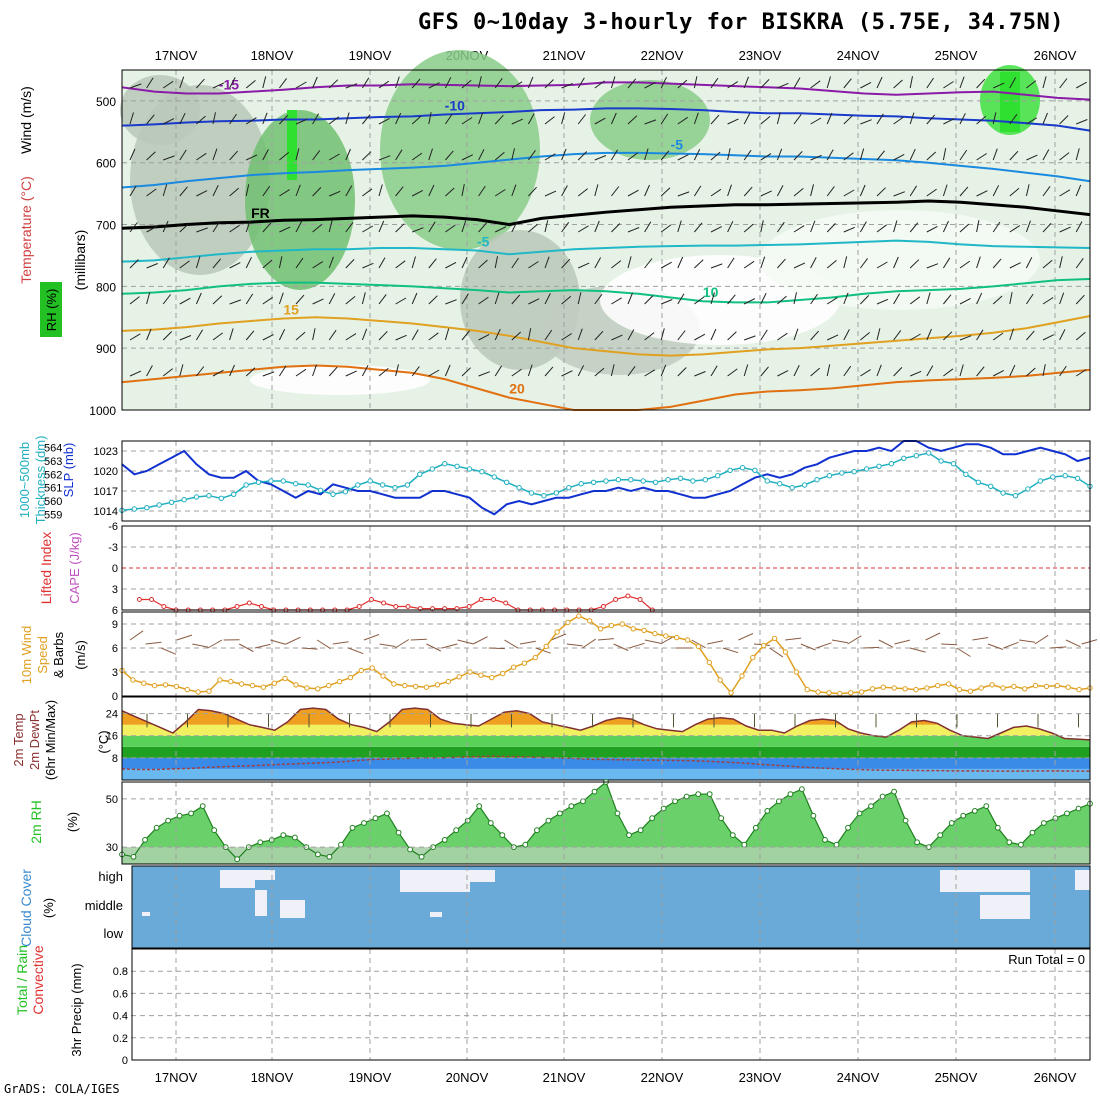  Describe the element at coordinates (42, 655) in the screenshot. I see `axis-label: Speed` at that location.